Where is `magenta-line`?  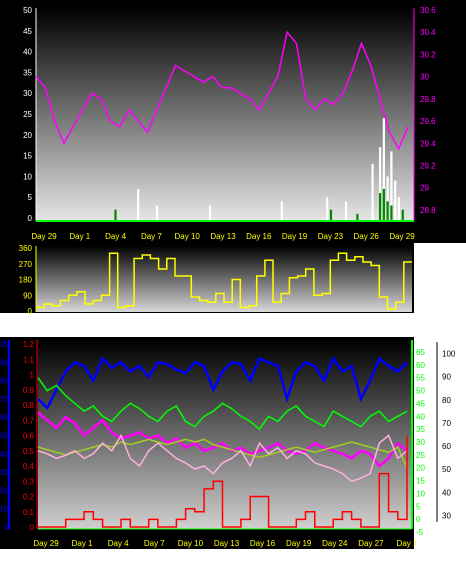 magenta-line is located at coordinates (222, 439).